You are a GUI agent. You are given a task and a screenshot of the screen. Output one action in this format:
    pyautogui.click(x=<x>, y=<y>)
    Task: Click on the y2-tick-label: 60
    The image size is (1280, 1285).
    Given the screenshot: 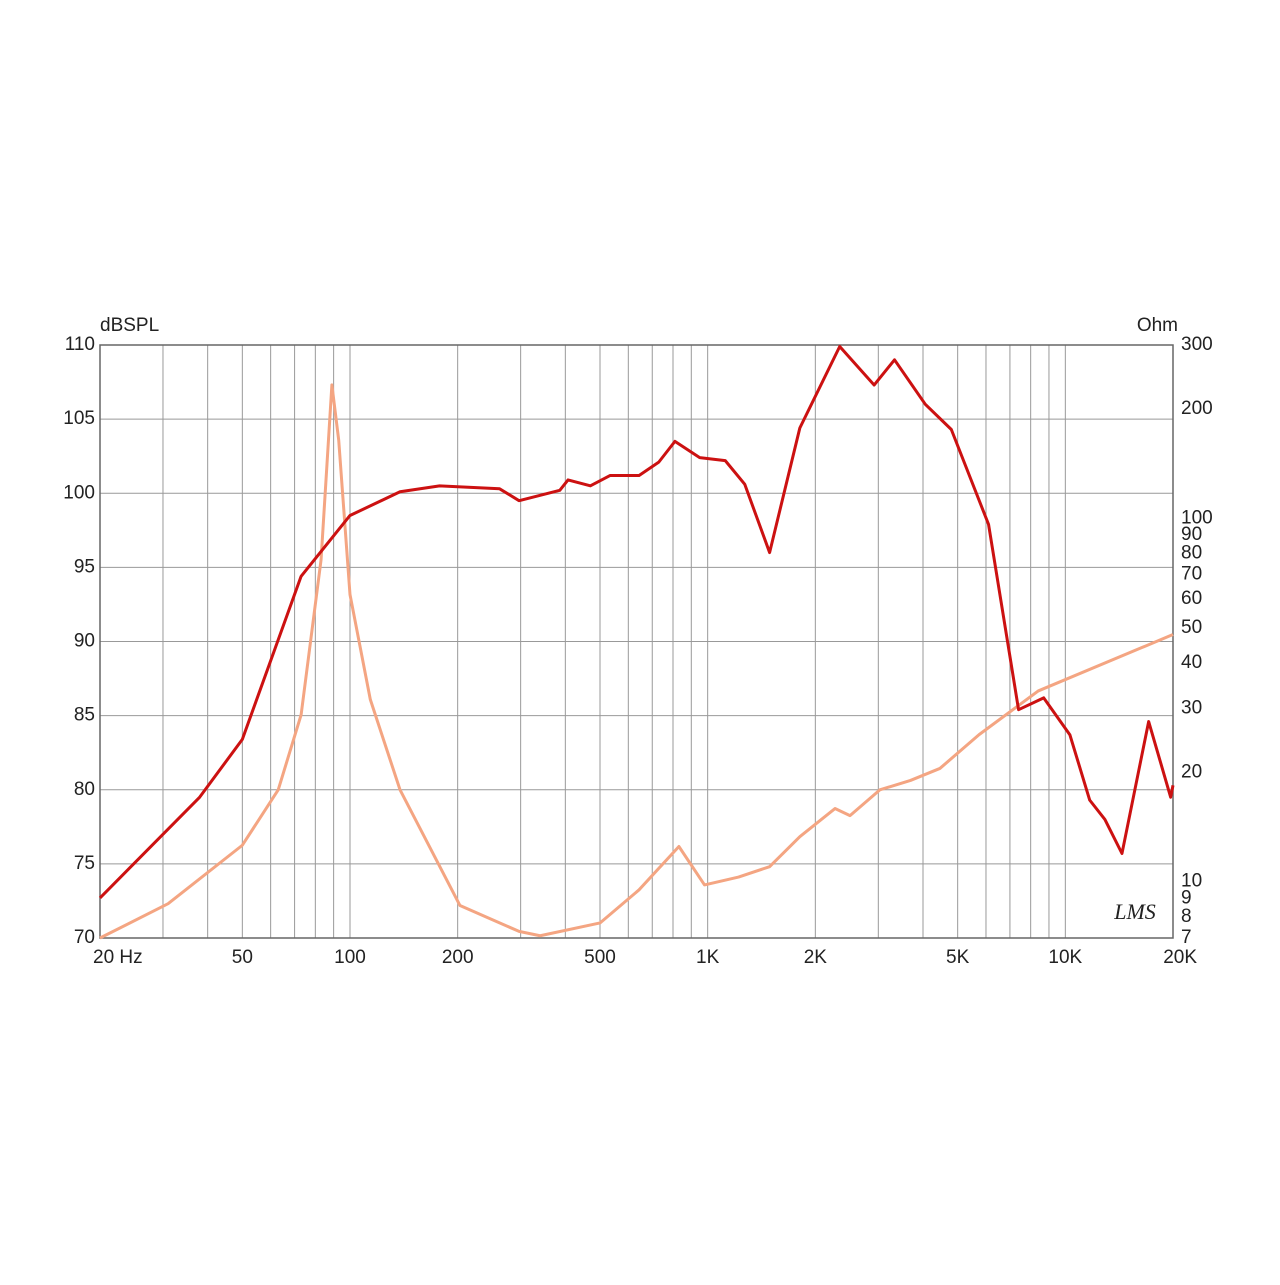 What is the action you would take?
    pyautogui.click(x=1191, y=598)
    